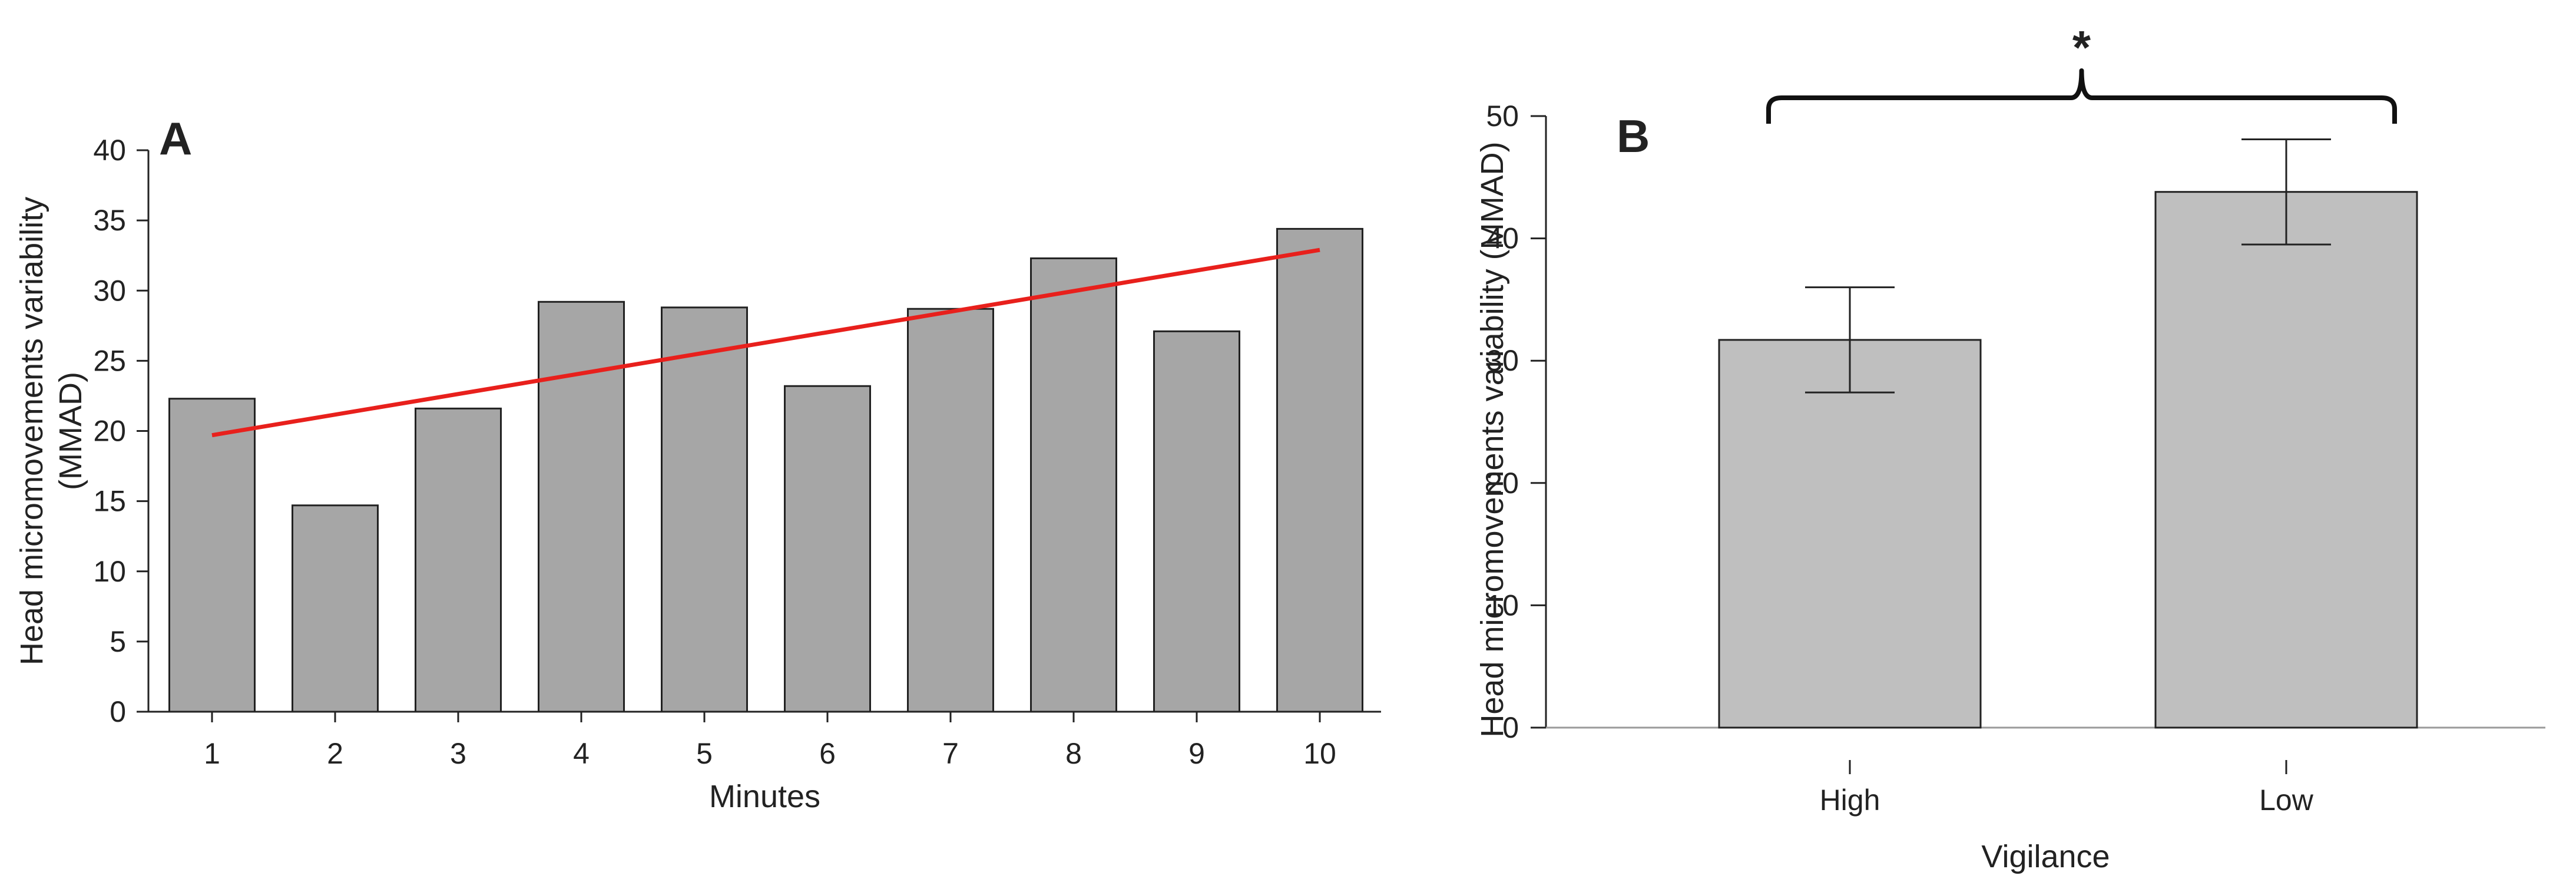 The height and width of the screenshot is (892, 2576). What do you see at coordinates (118, 641) in the screenshot?
I see `y-tick-label: 5` at bounding box center [118, 641].